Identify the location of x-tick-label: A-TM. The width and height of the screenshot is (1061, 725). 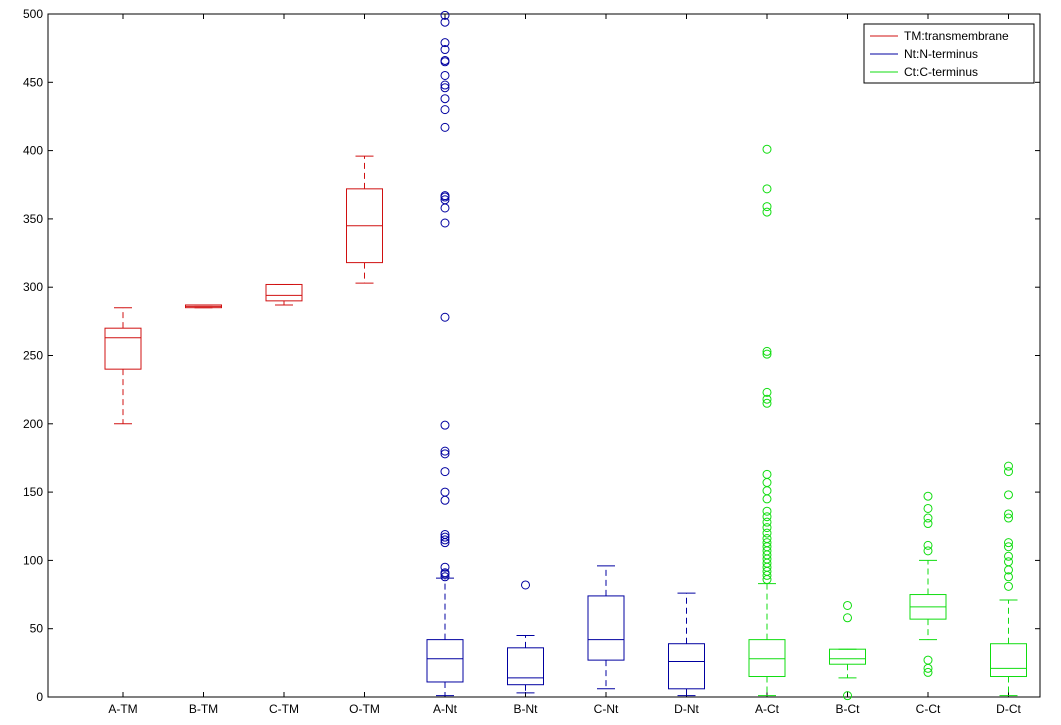
(122, 709).